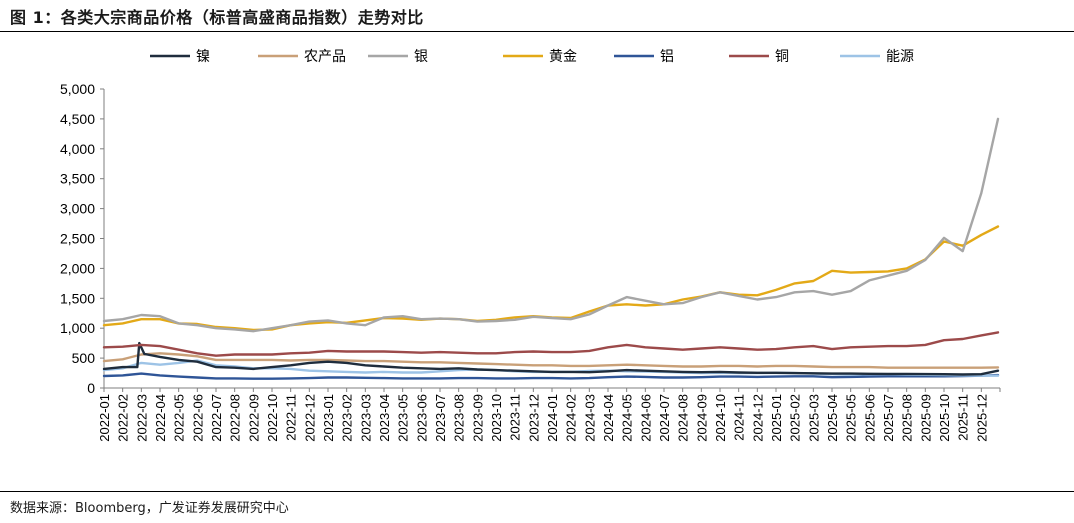 This screenshot has width=1074, height=523. What do you see at coordinates (683, 418) in the screenshot?
I see `x-tick-label: 2024-08` at bounding box center [683, 418].